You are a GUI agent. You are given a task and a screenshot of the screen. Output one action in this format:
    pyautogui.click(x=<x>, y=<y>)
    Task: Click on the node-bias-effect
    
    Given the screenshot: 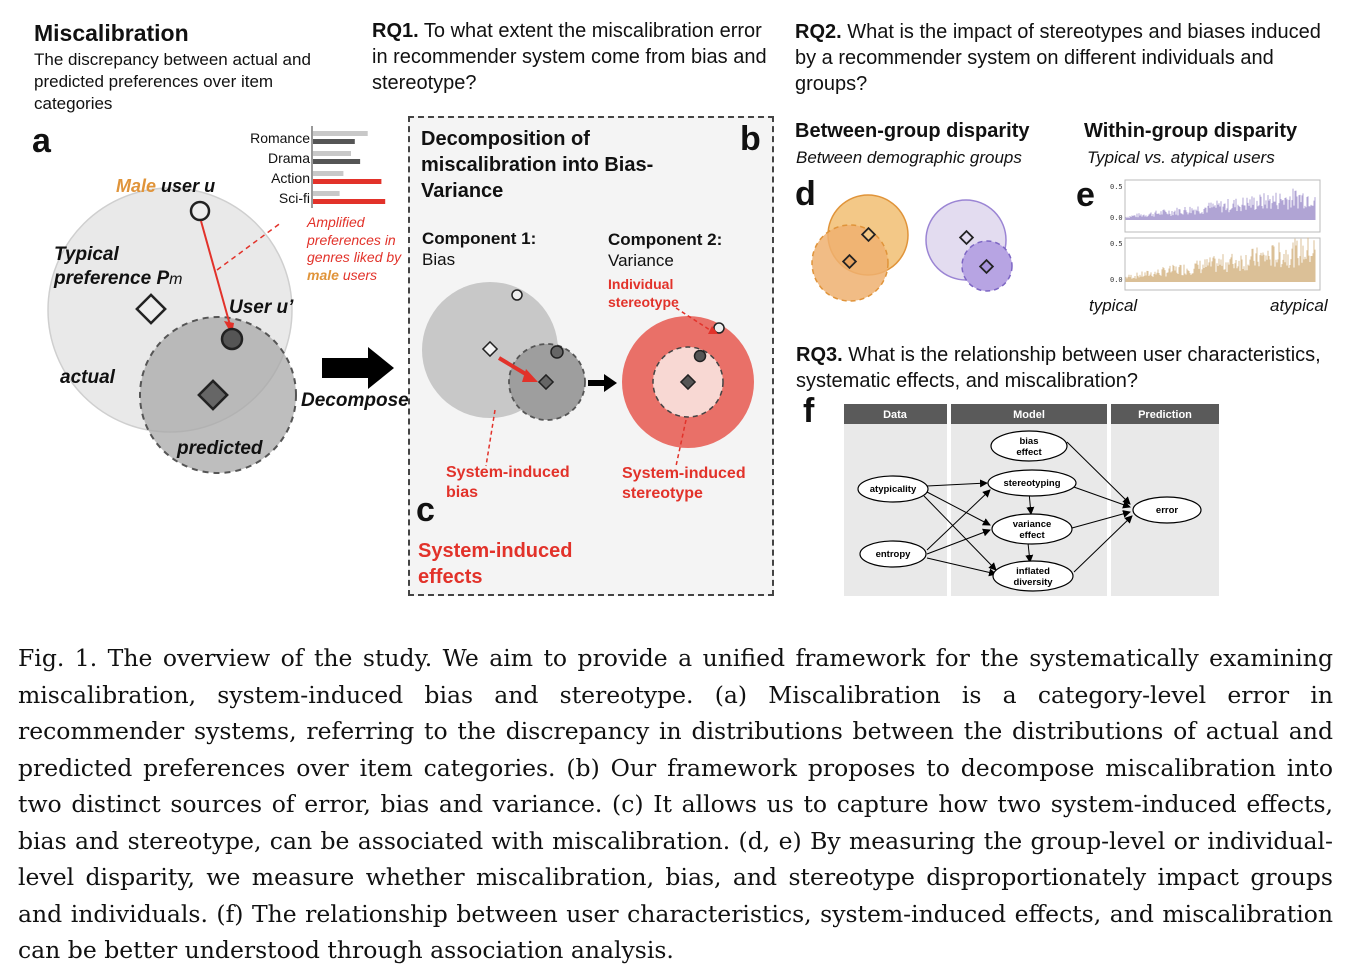 What is the action you would take?
    pyautogui.click(x=1029, y=446)
    